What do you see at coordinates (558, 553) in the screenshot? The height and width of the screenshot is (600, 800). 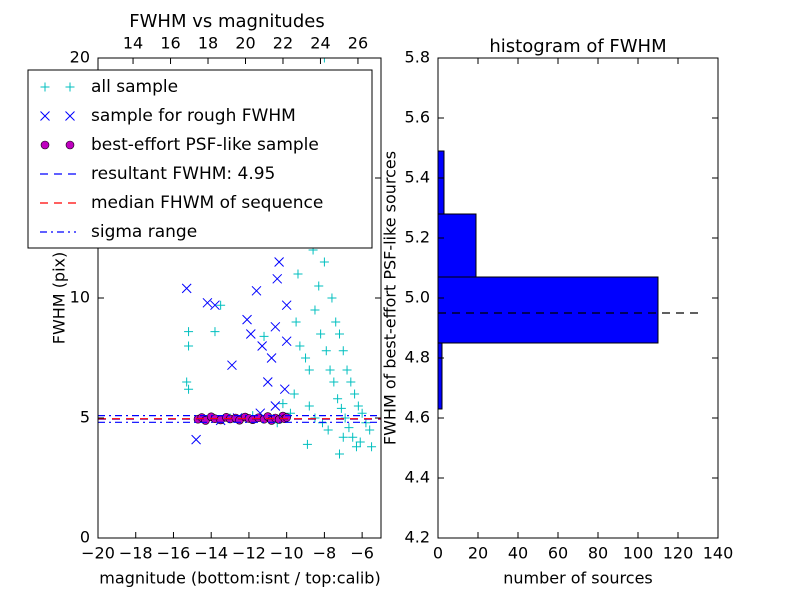 I see `x-tick-label: 60` at bounding box center [558, 553].